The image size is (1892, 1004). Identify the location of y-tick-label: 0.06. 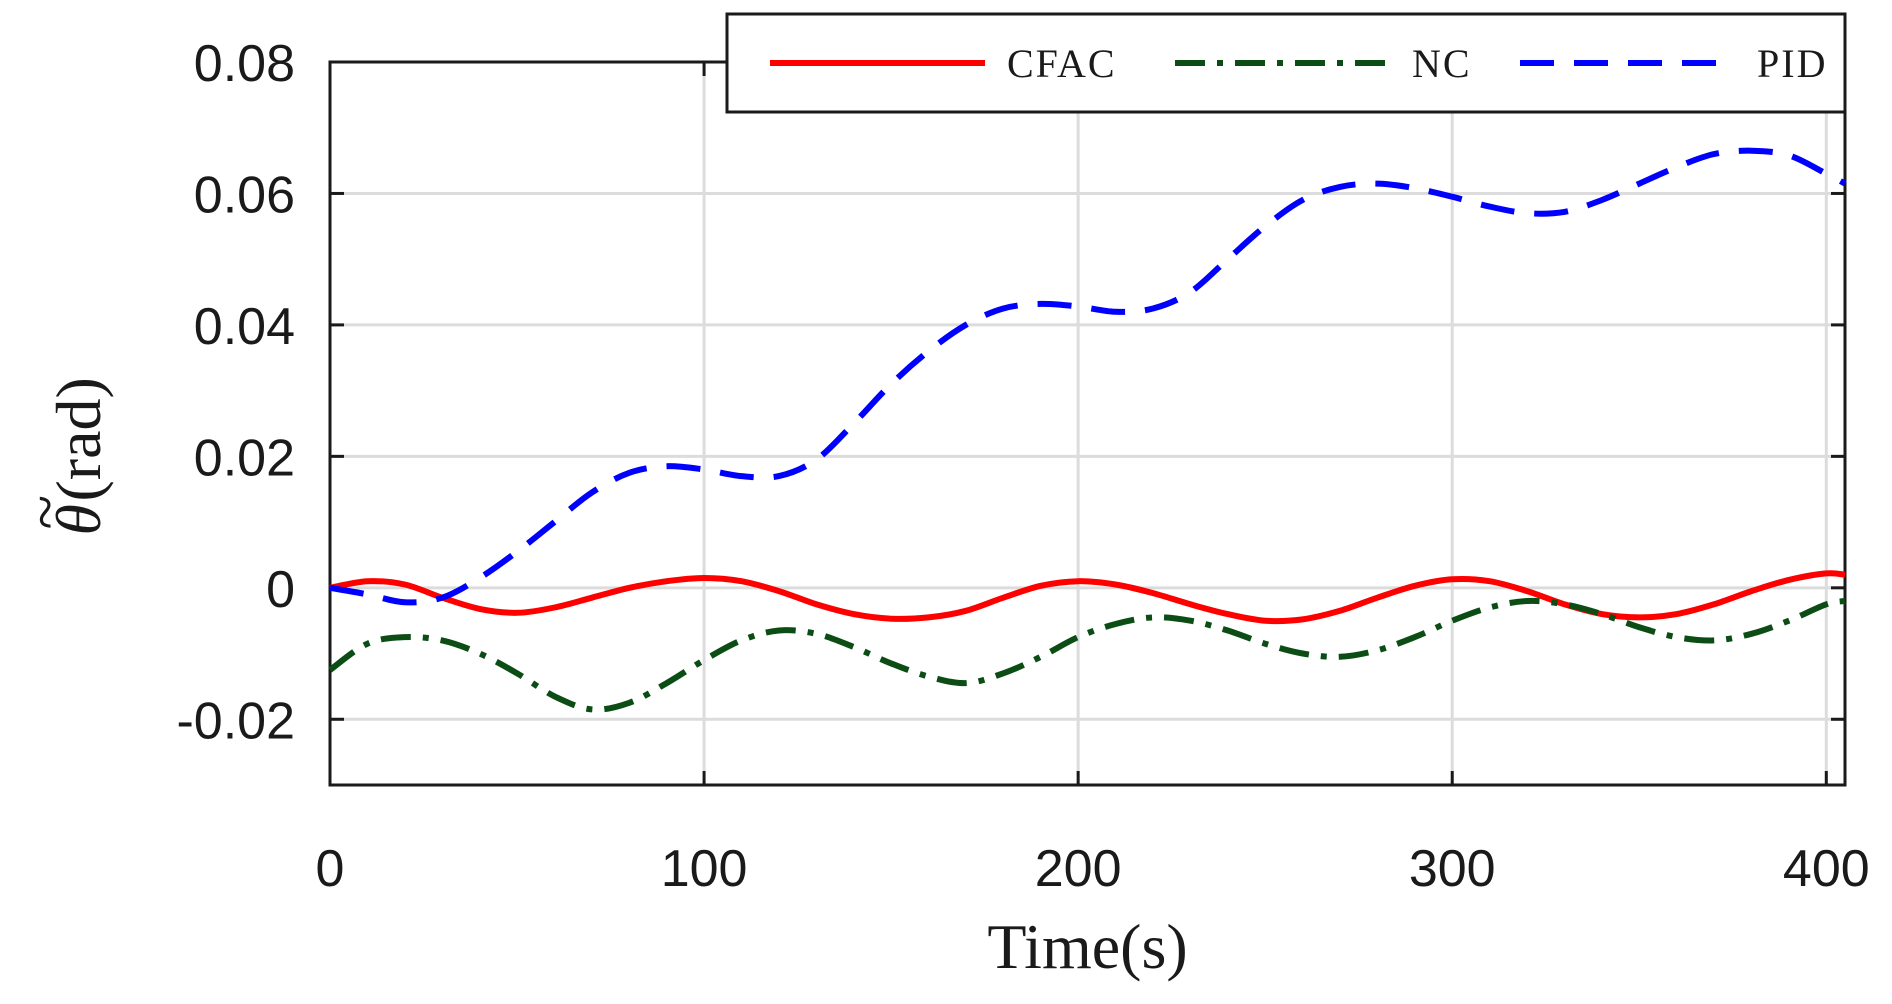
(244, 195).